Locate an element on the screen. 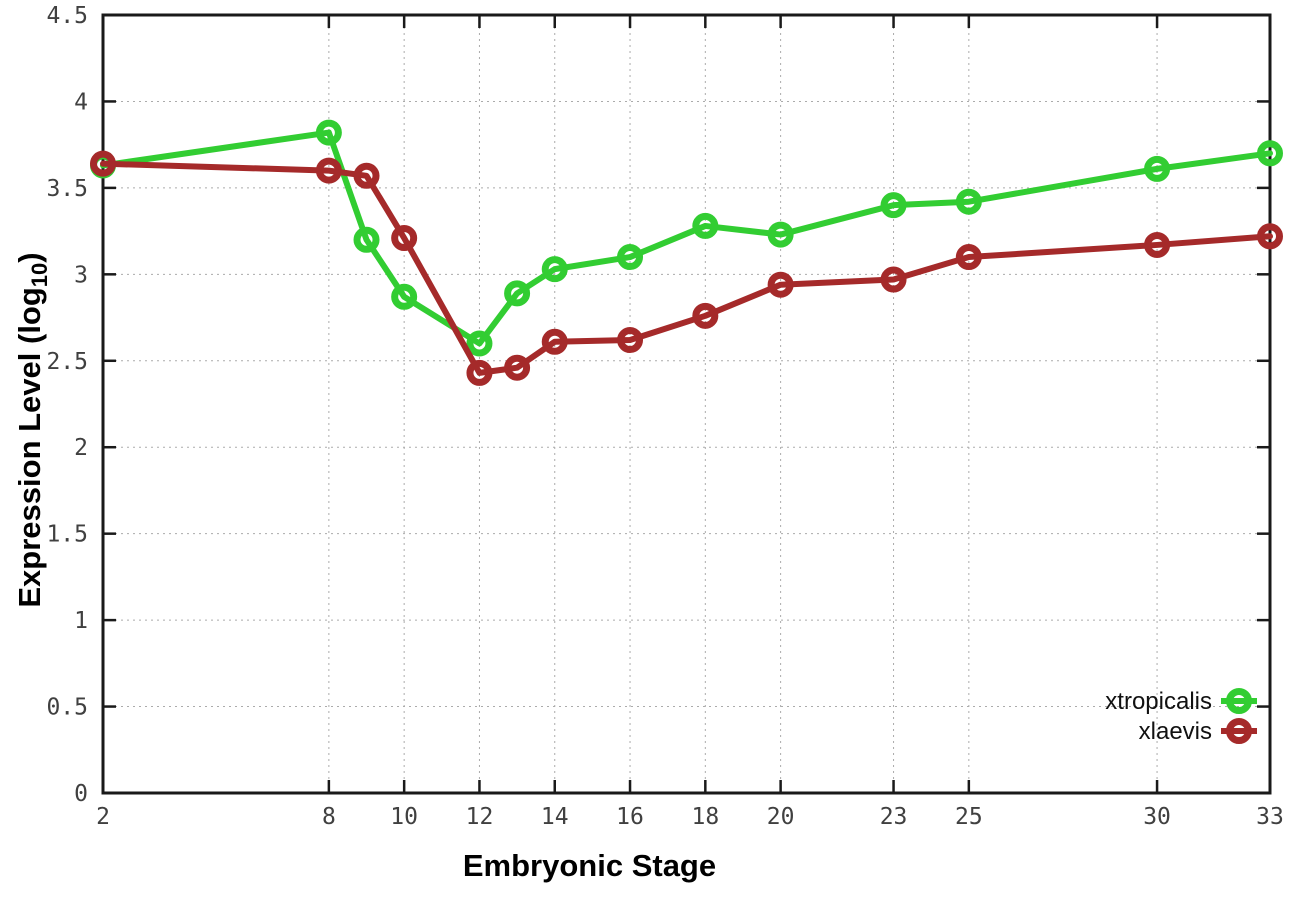  x-tick-label: 10 is located at coordinates (404, 817).